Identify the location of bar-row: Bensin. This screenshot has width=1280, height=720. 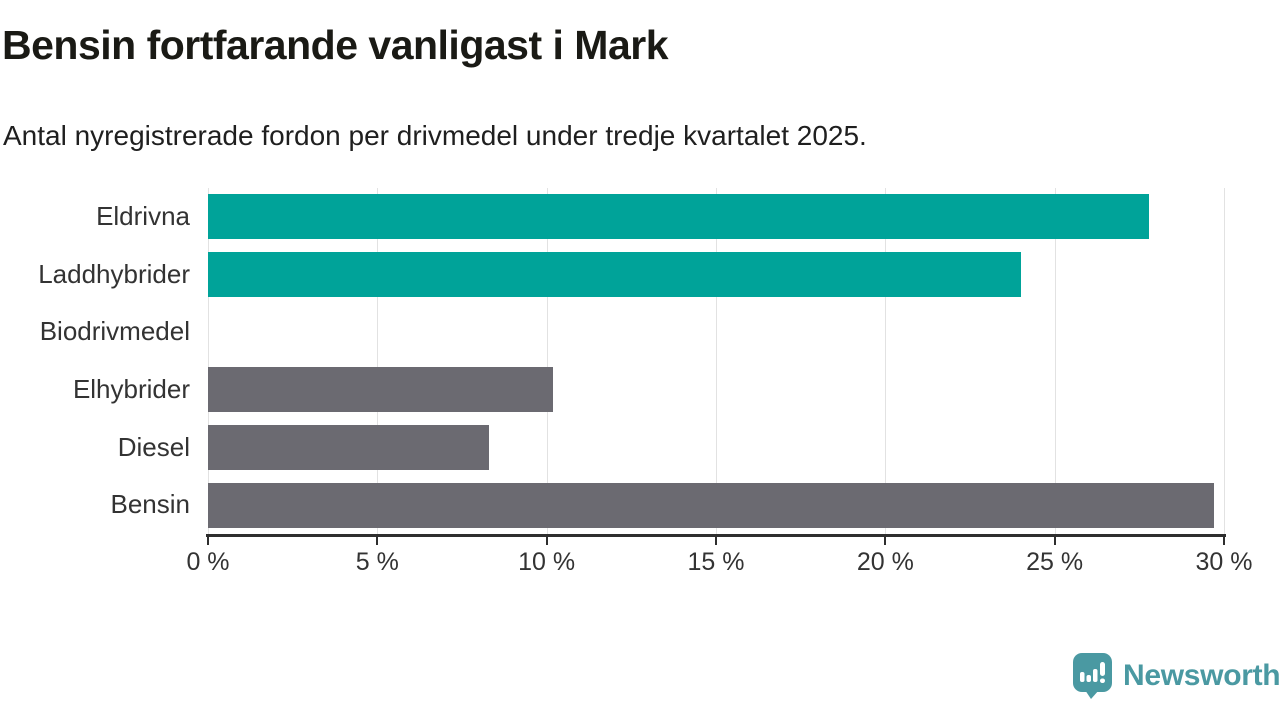
(640, 505).